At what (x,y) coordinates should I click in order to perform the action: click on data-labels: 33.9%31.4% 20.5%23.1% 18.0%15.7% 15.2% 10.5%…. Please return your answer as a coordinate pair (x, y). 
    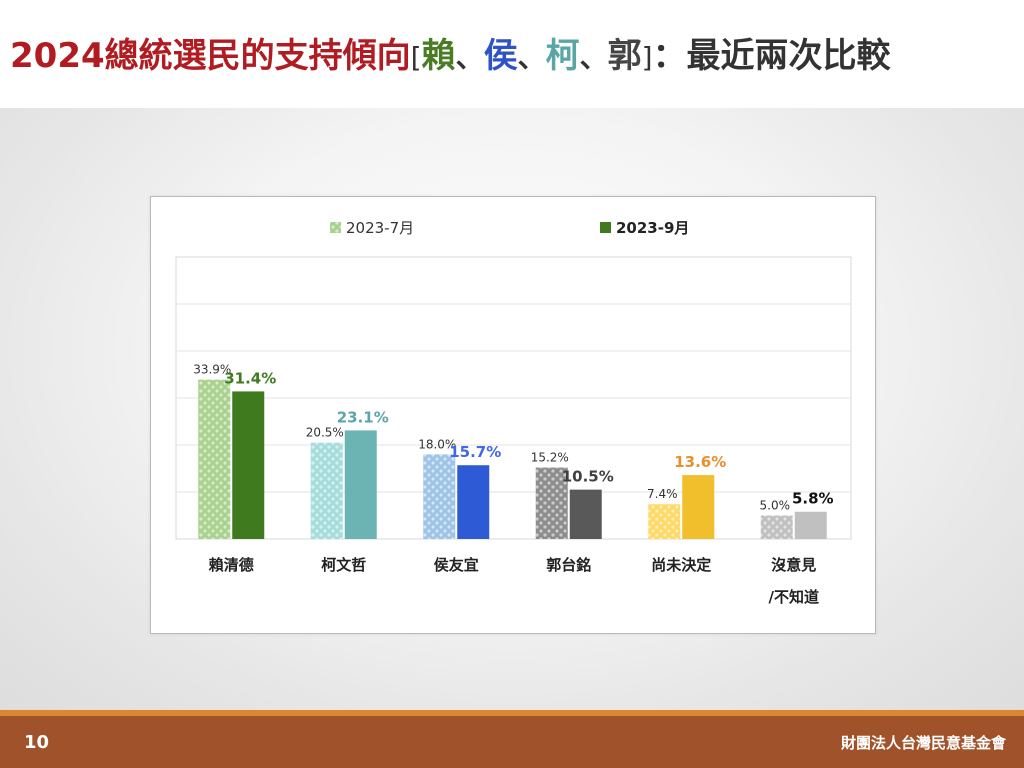
    Looking at the image, I should click on (513, 438).